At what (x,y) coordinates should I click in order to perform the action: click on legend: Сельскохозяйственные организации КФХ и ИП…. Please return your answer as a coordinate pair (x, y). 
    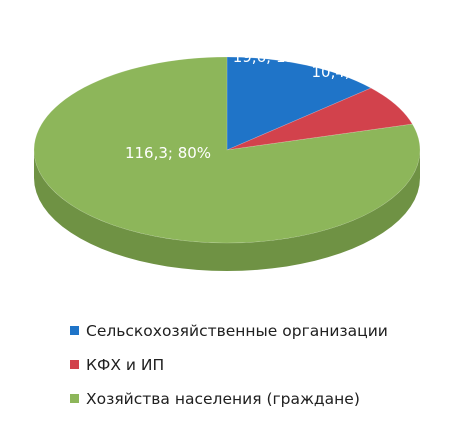
    Looking at the image, I should click on (229, 365).